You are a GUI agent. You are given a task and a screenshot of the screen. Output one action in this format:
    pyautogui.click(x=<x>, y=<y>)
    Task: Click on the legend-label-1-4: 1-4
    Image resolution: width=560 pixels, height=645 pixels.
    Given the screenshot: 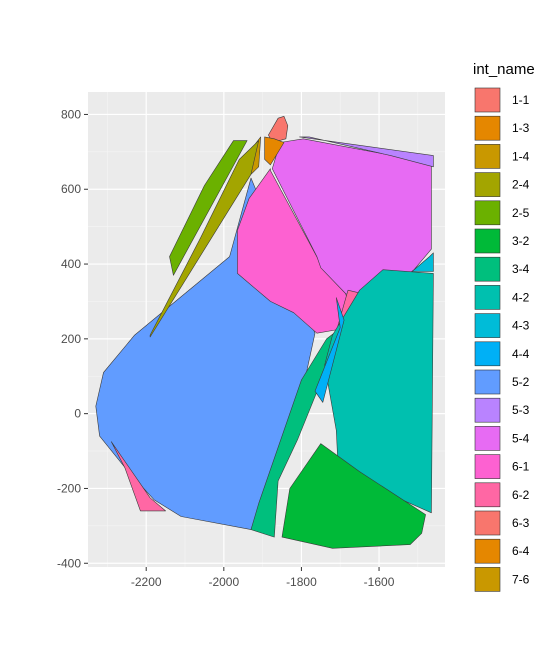 What is the action you would take?
    pyautogui.click(x=521, y=156)
    